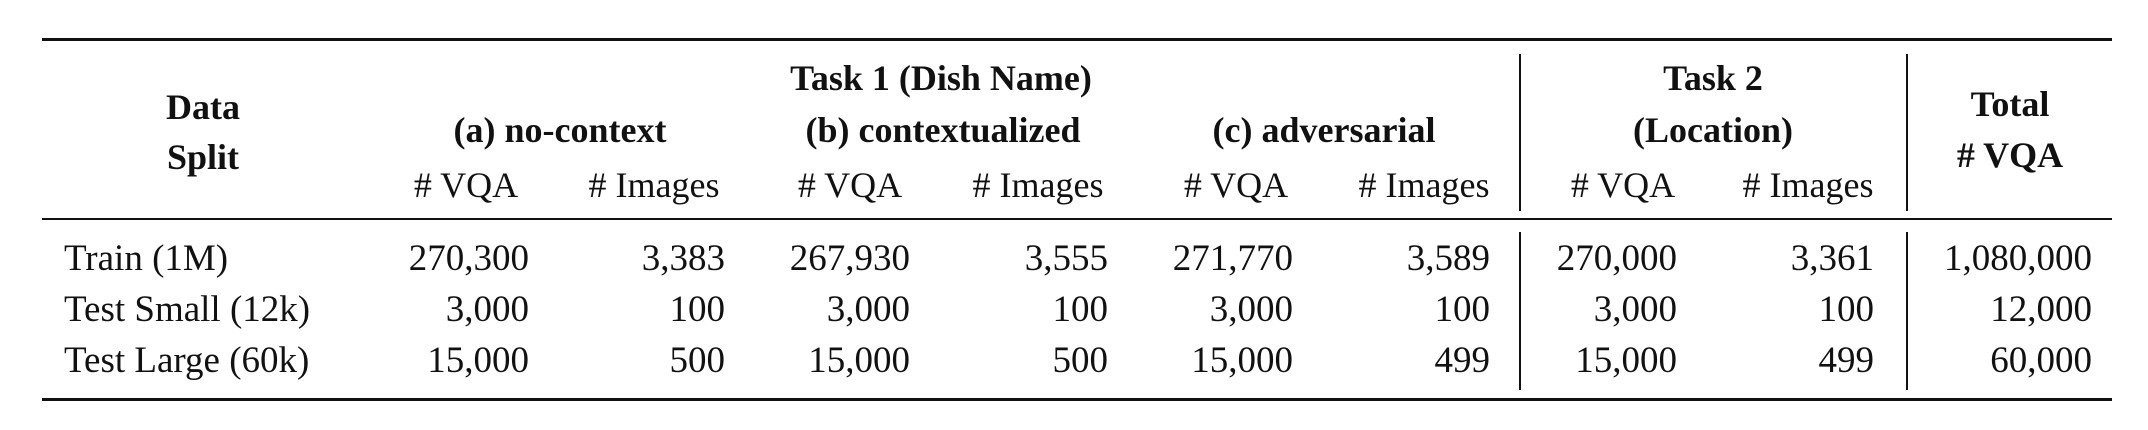 This screenshot has width=2148, height=430. I want to click on cell-total: 12,000, so click(2041, 309).